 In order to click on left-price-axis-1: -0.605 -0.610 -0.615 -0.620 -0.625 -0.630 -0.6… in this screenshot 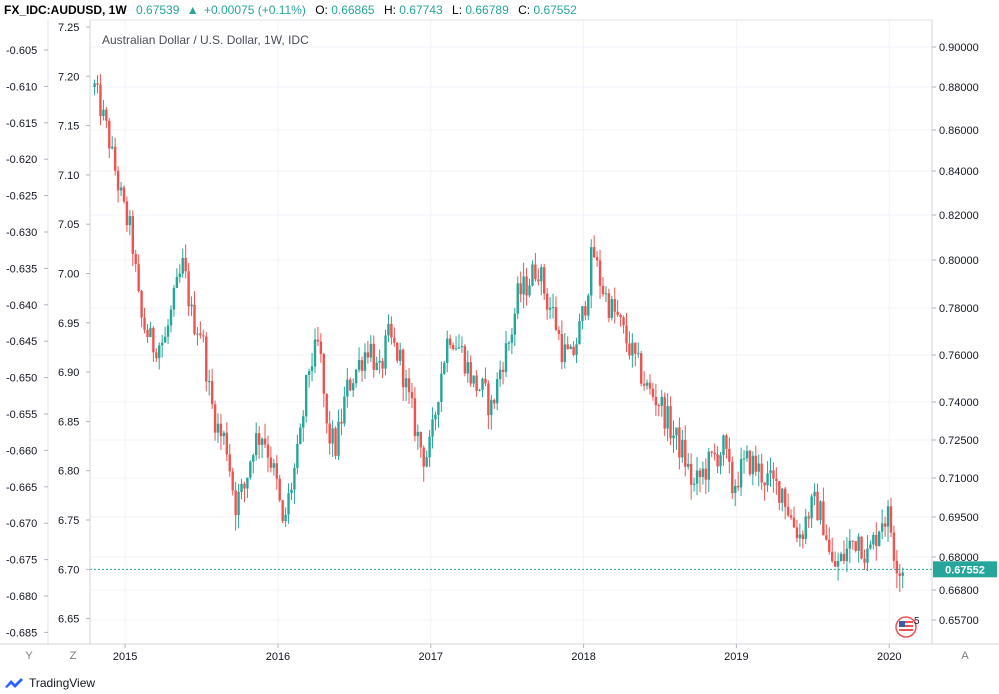, I will do `click(27, 342)`.